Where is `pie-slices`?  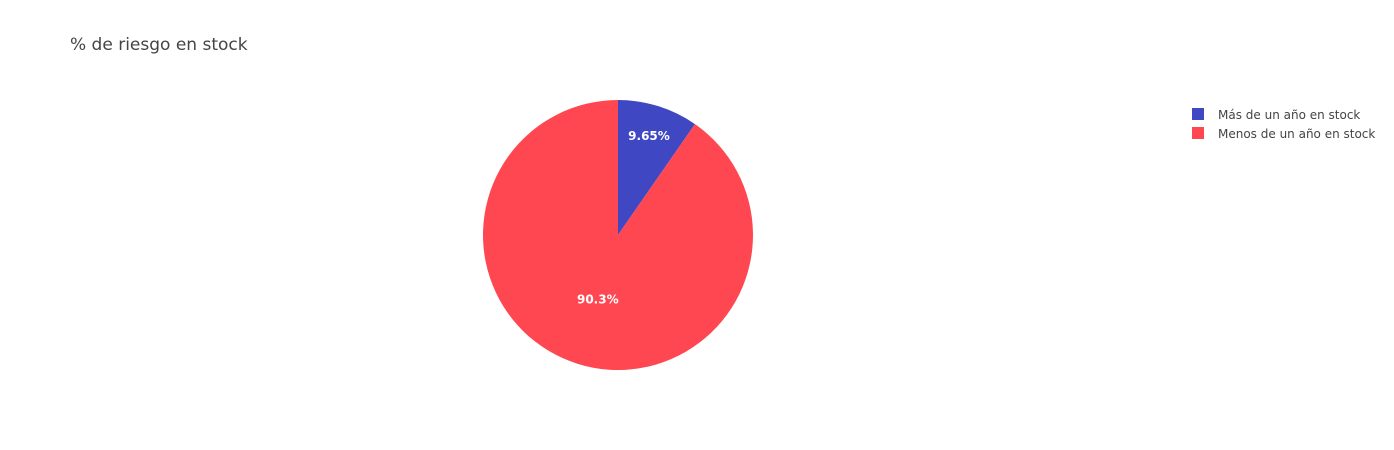
pie-slices is located at coordinates (617, 235).